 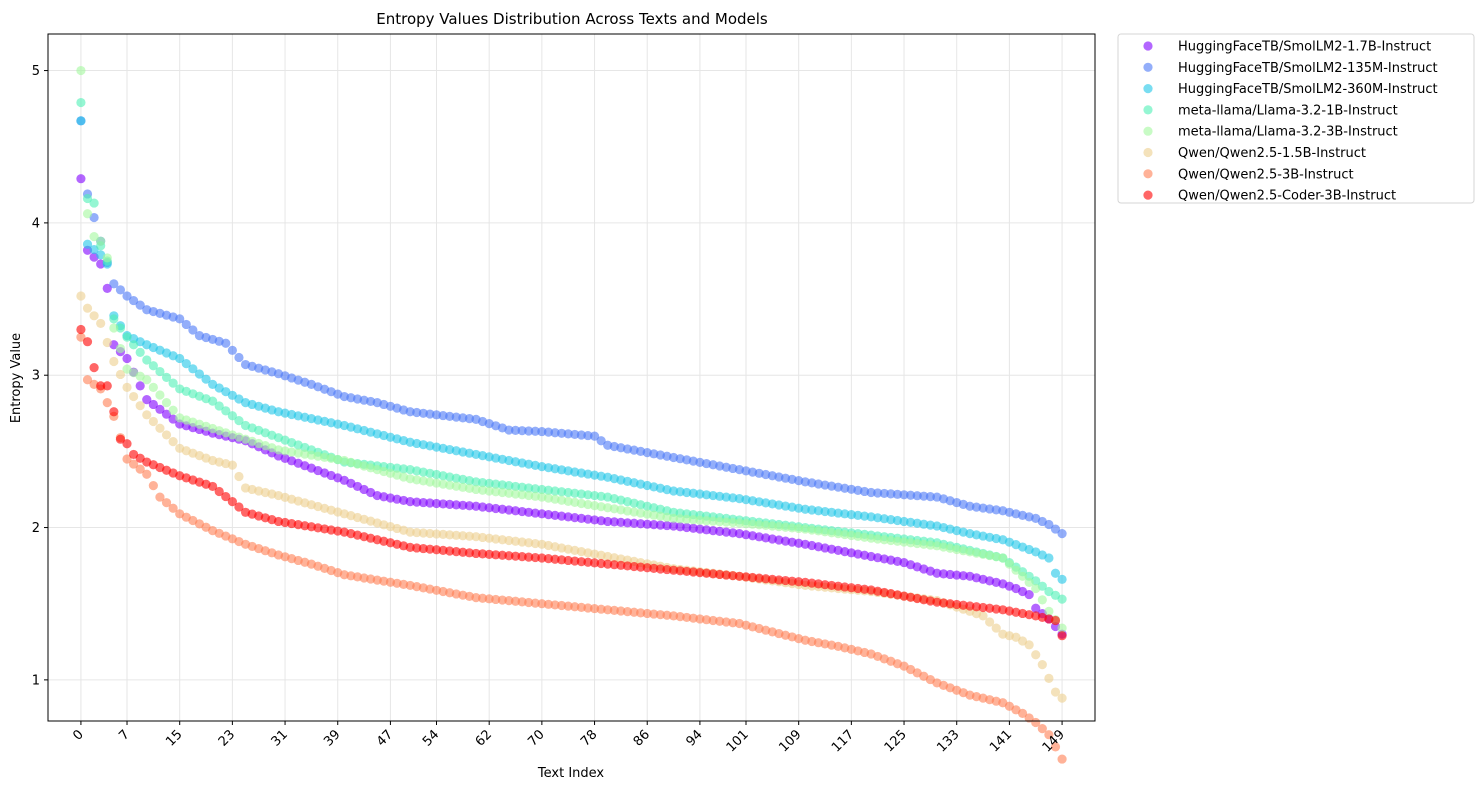 What do you see at coordinates (332, 738) in the screenshot?
I see `x-tick-label: 39` at bounding box center [332, 738].